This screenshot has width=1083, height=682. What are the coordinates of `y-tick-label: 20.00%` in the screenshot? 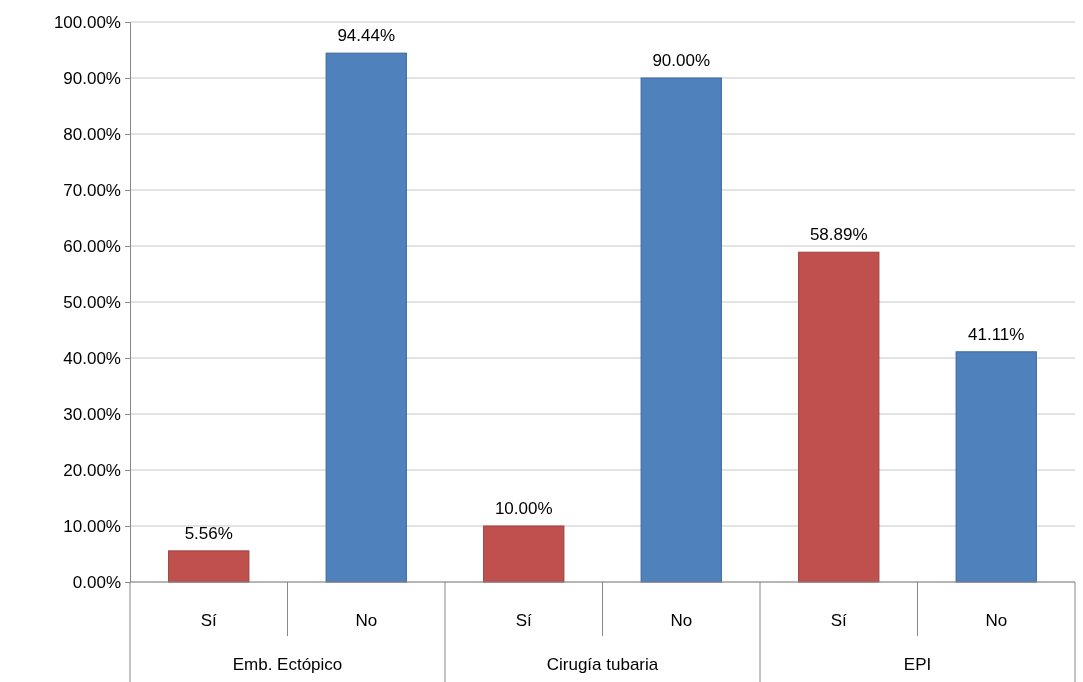 It's located at (92, 470).